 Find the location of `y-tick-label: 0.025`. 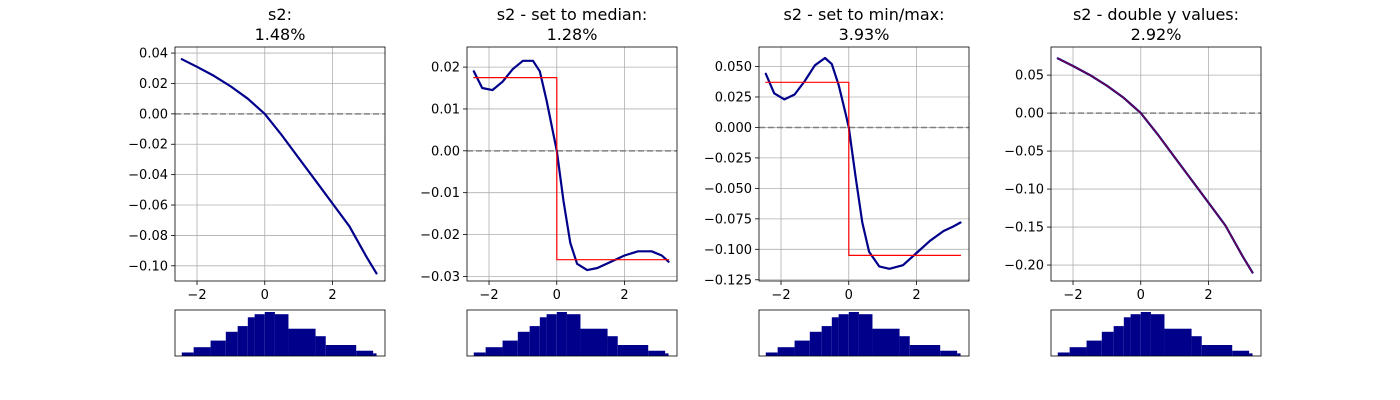

y-tick-label: 0.025 is located at coordinates (733, 97).